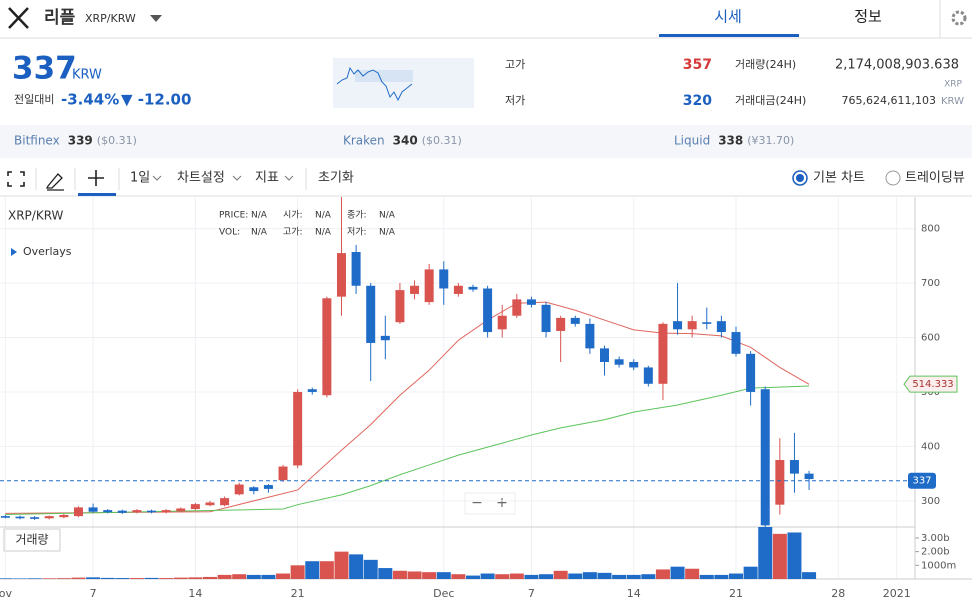  Describe the element at coordinates (477, 503) in the screenshot. I see `zoom-out: −` at that location.